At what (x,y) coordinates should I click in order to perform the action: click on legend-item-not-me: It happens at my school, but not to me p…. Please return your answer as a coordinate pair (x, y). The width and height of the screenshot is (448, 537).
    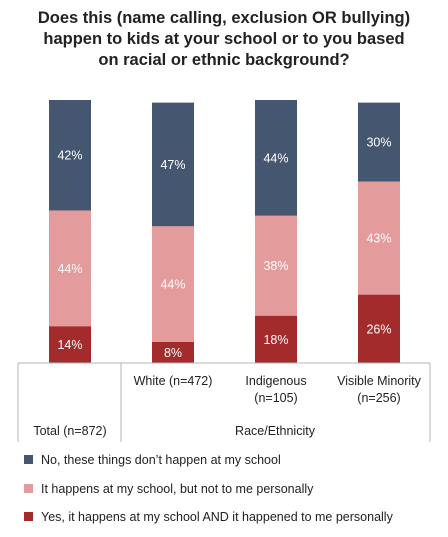
    Looking at the image, I should click on (234, 489).